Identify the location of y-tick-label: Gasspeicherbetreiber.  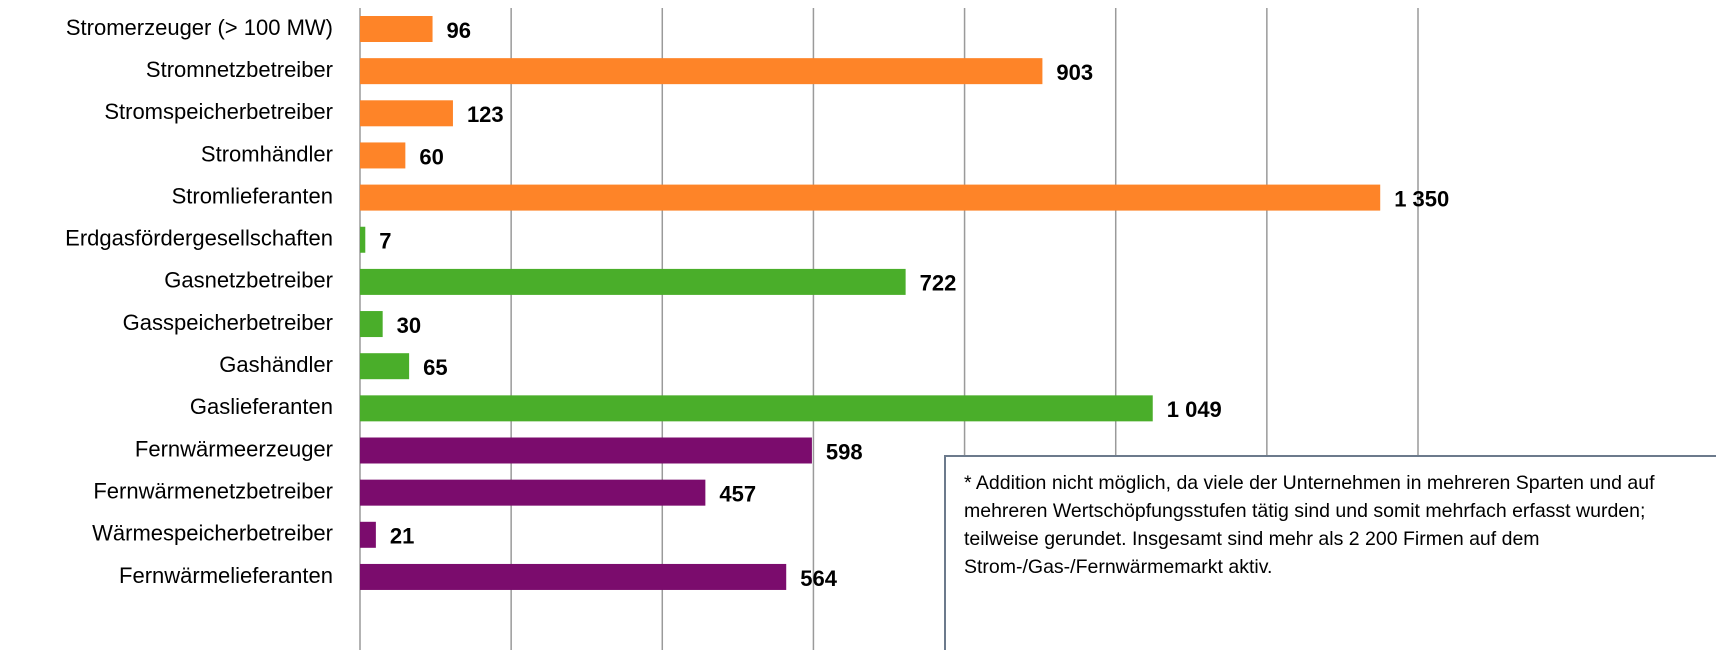
(228, 322).